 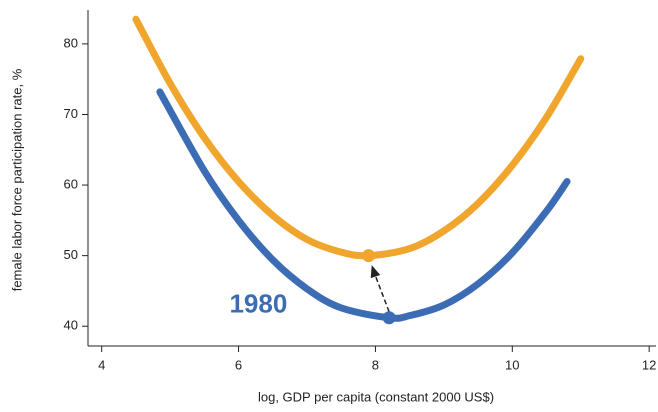 What do you see at coordinates (512, 364) in the screenshot?
I see `x-tick-label: 10` at bounding box center [512, 364].